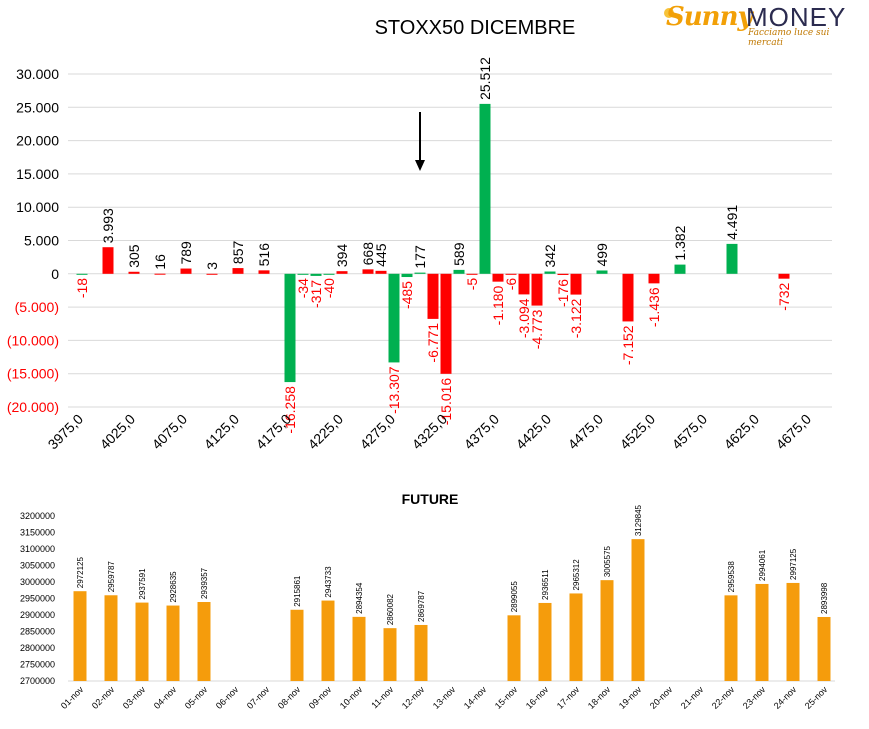 This screenshot has width=869, height=729. I want to click on x-tick-label: 17-nov, so click(568, 697).